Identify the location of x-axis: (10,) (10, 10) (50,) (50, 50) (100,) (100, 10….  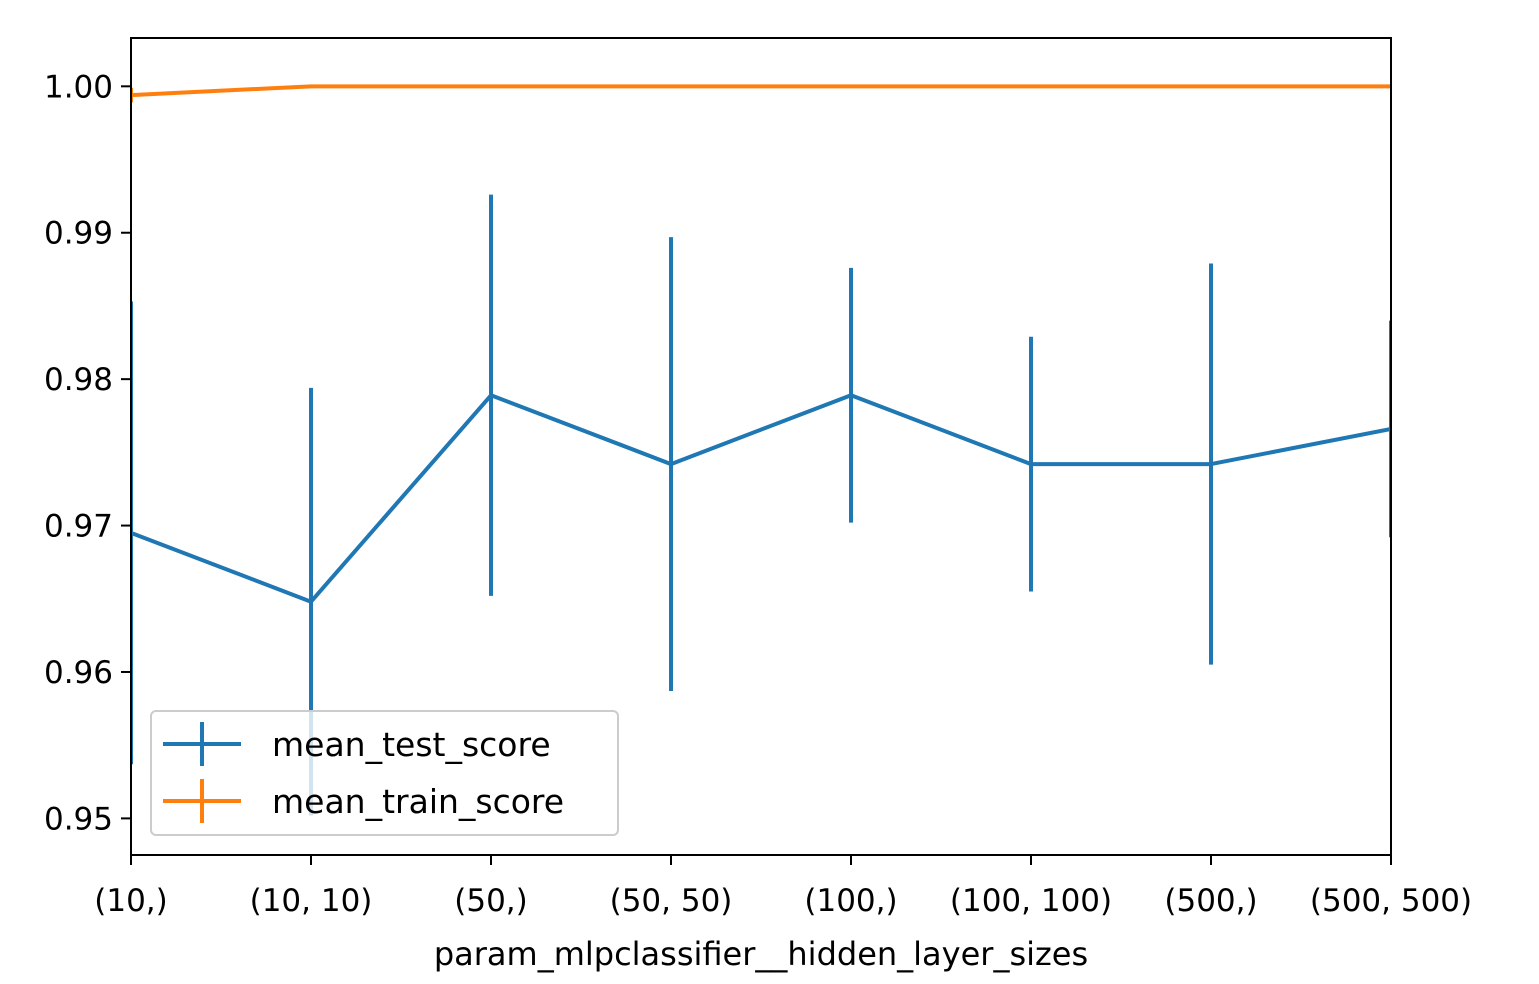
(783, 887).